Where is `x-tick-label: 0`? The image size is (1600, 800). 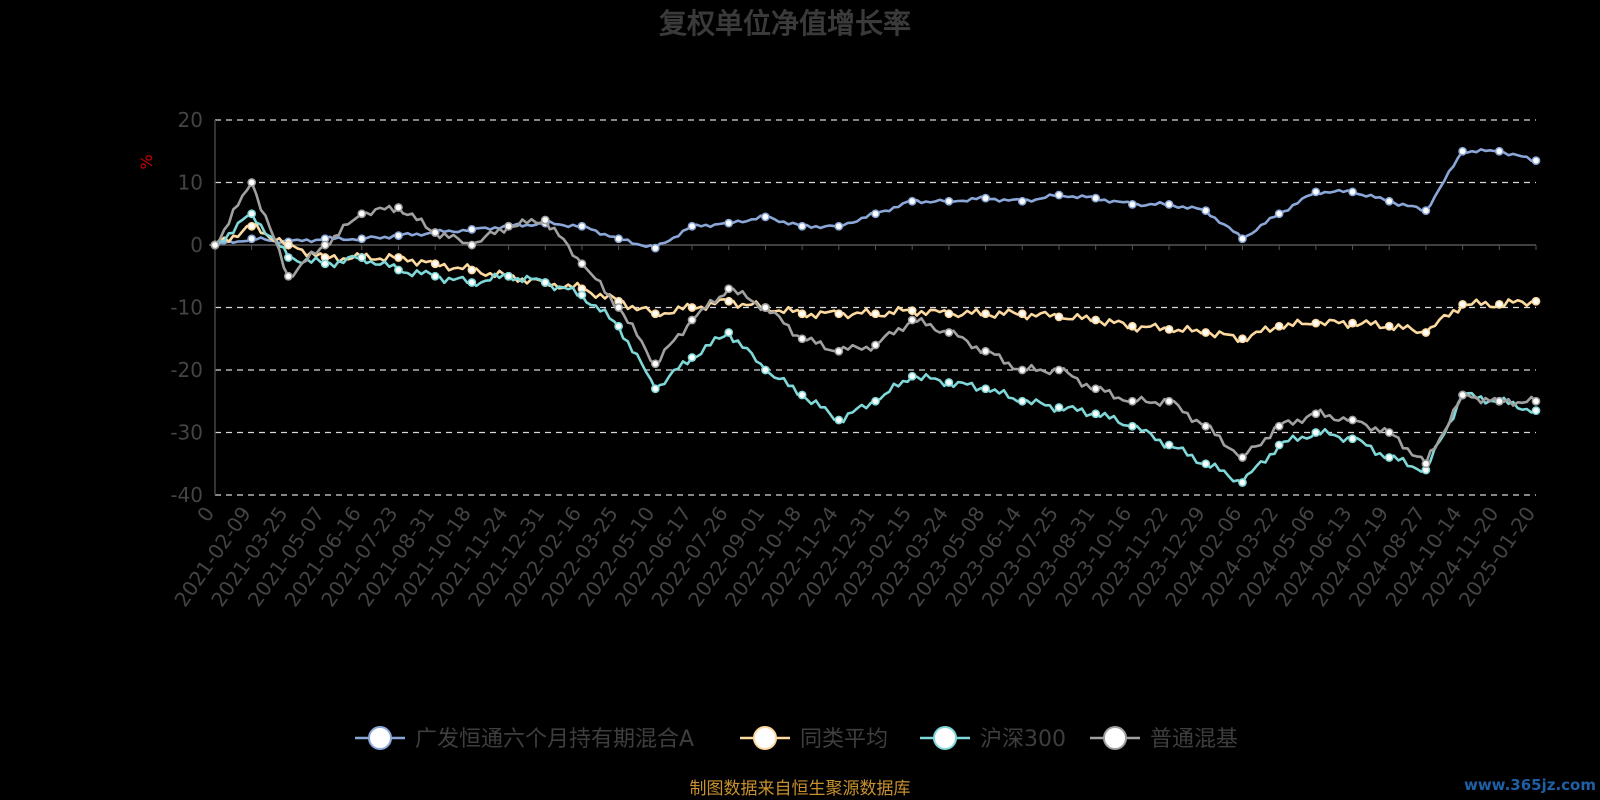 x-tick-label: 0 is located at coordinates (205, 514).